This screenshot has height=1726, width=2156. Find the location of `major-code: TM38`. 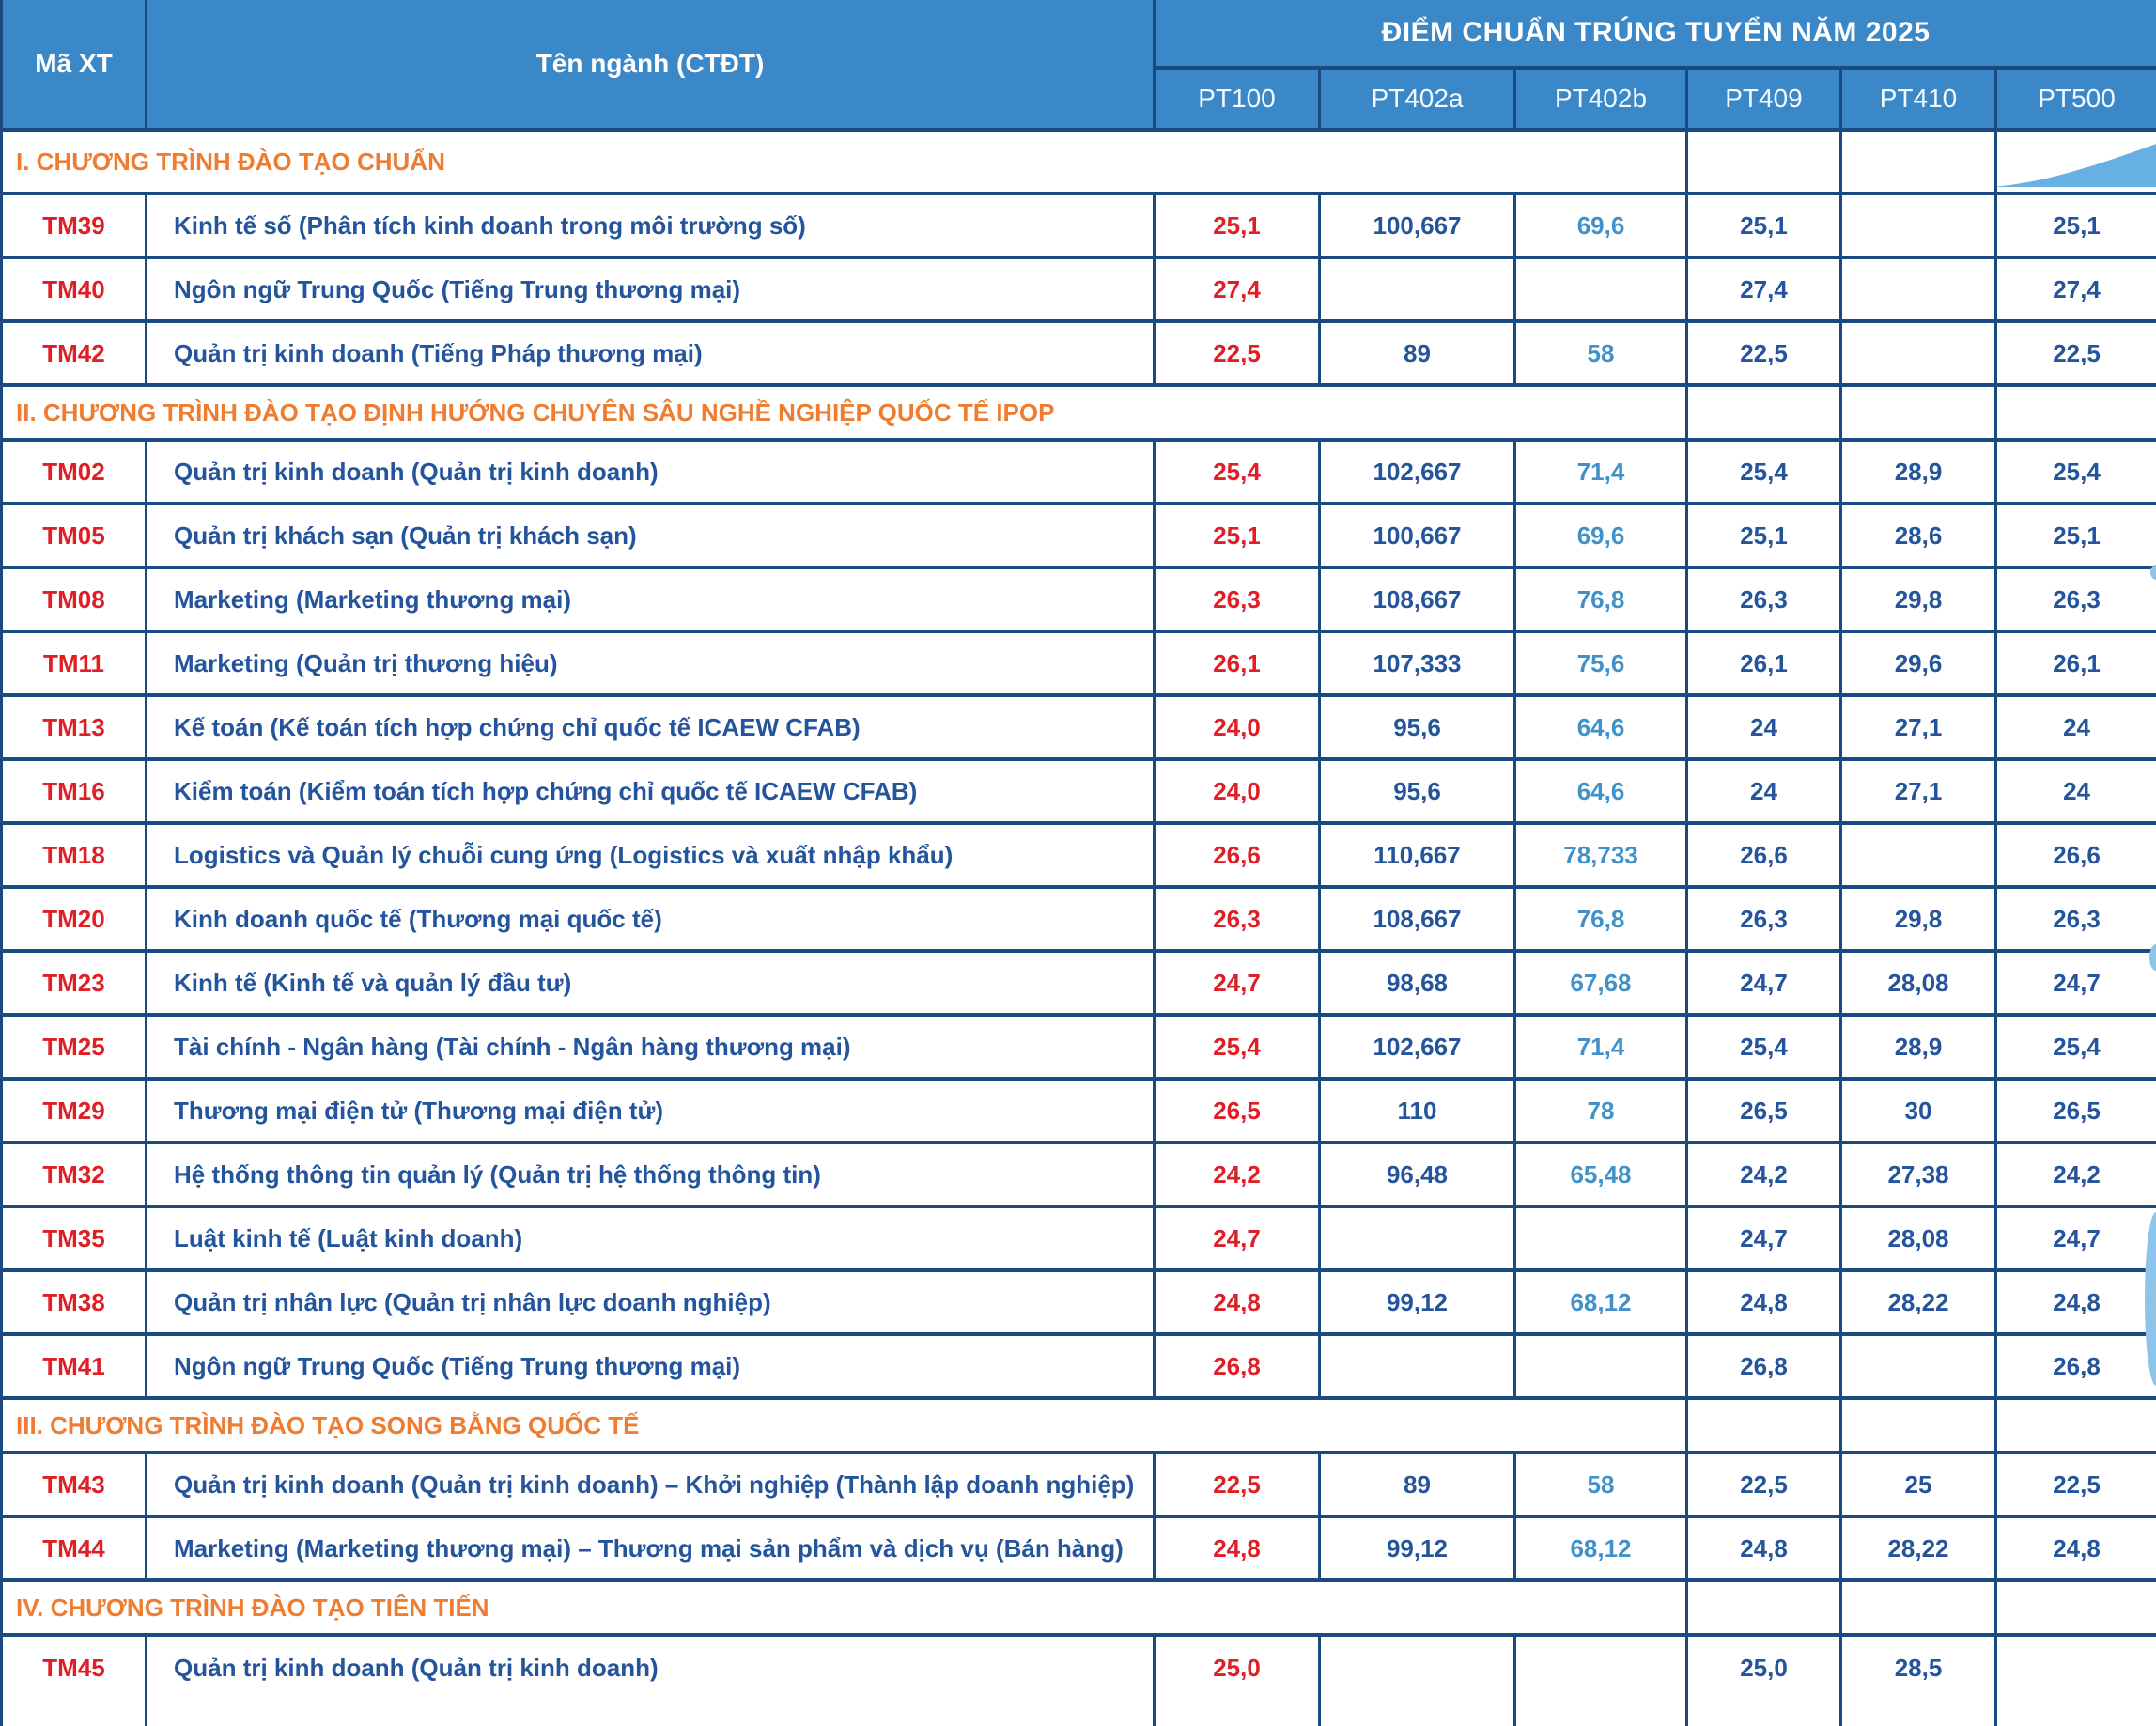

major-code: TM38 is located at coordinates (74, 1302).